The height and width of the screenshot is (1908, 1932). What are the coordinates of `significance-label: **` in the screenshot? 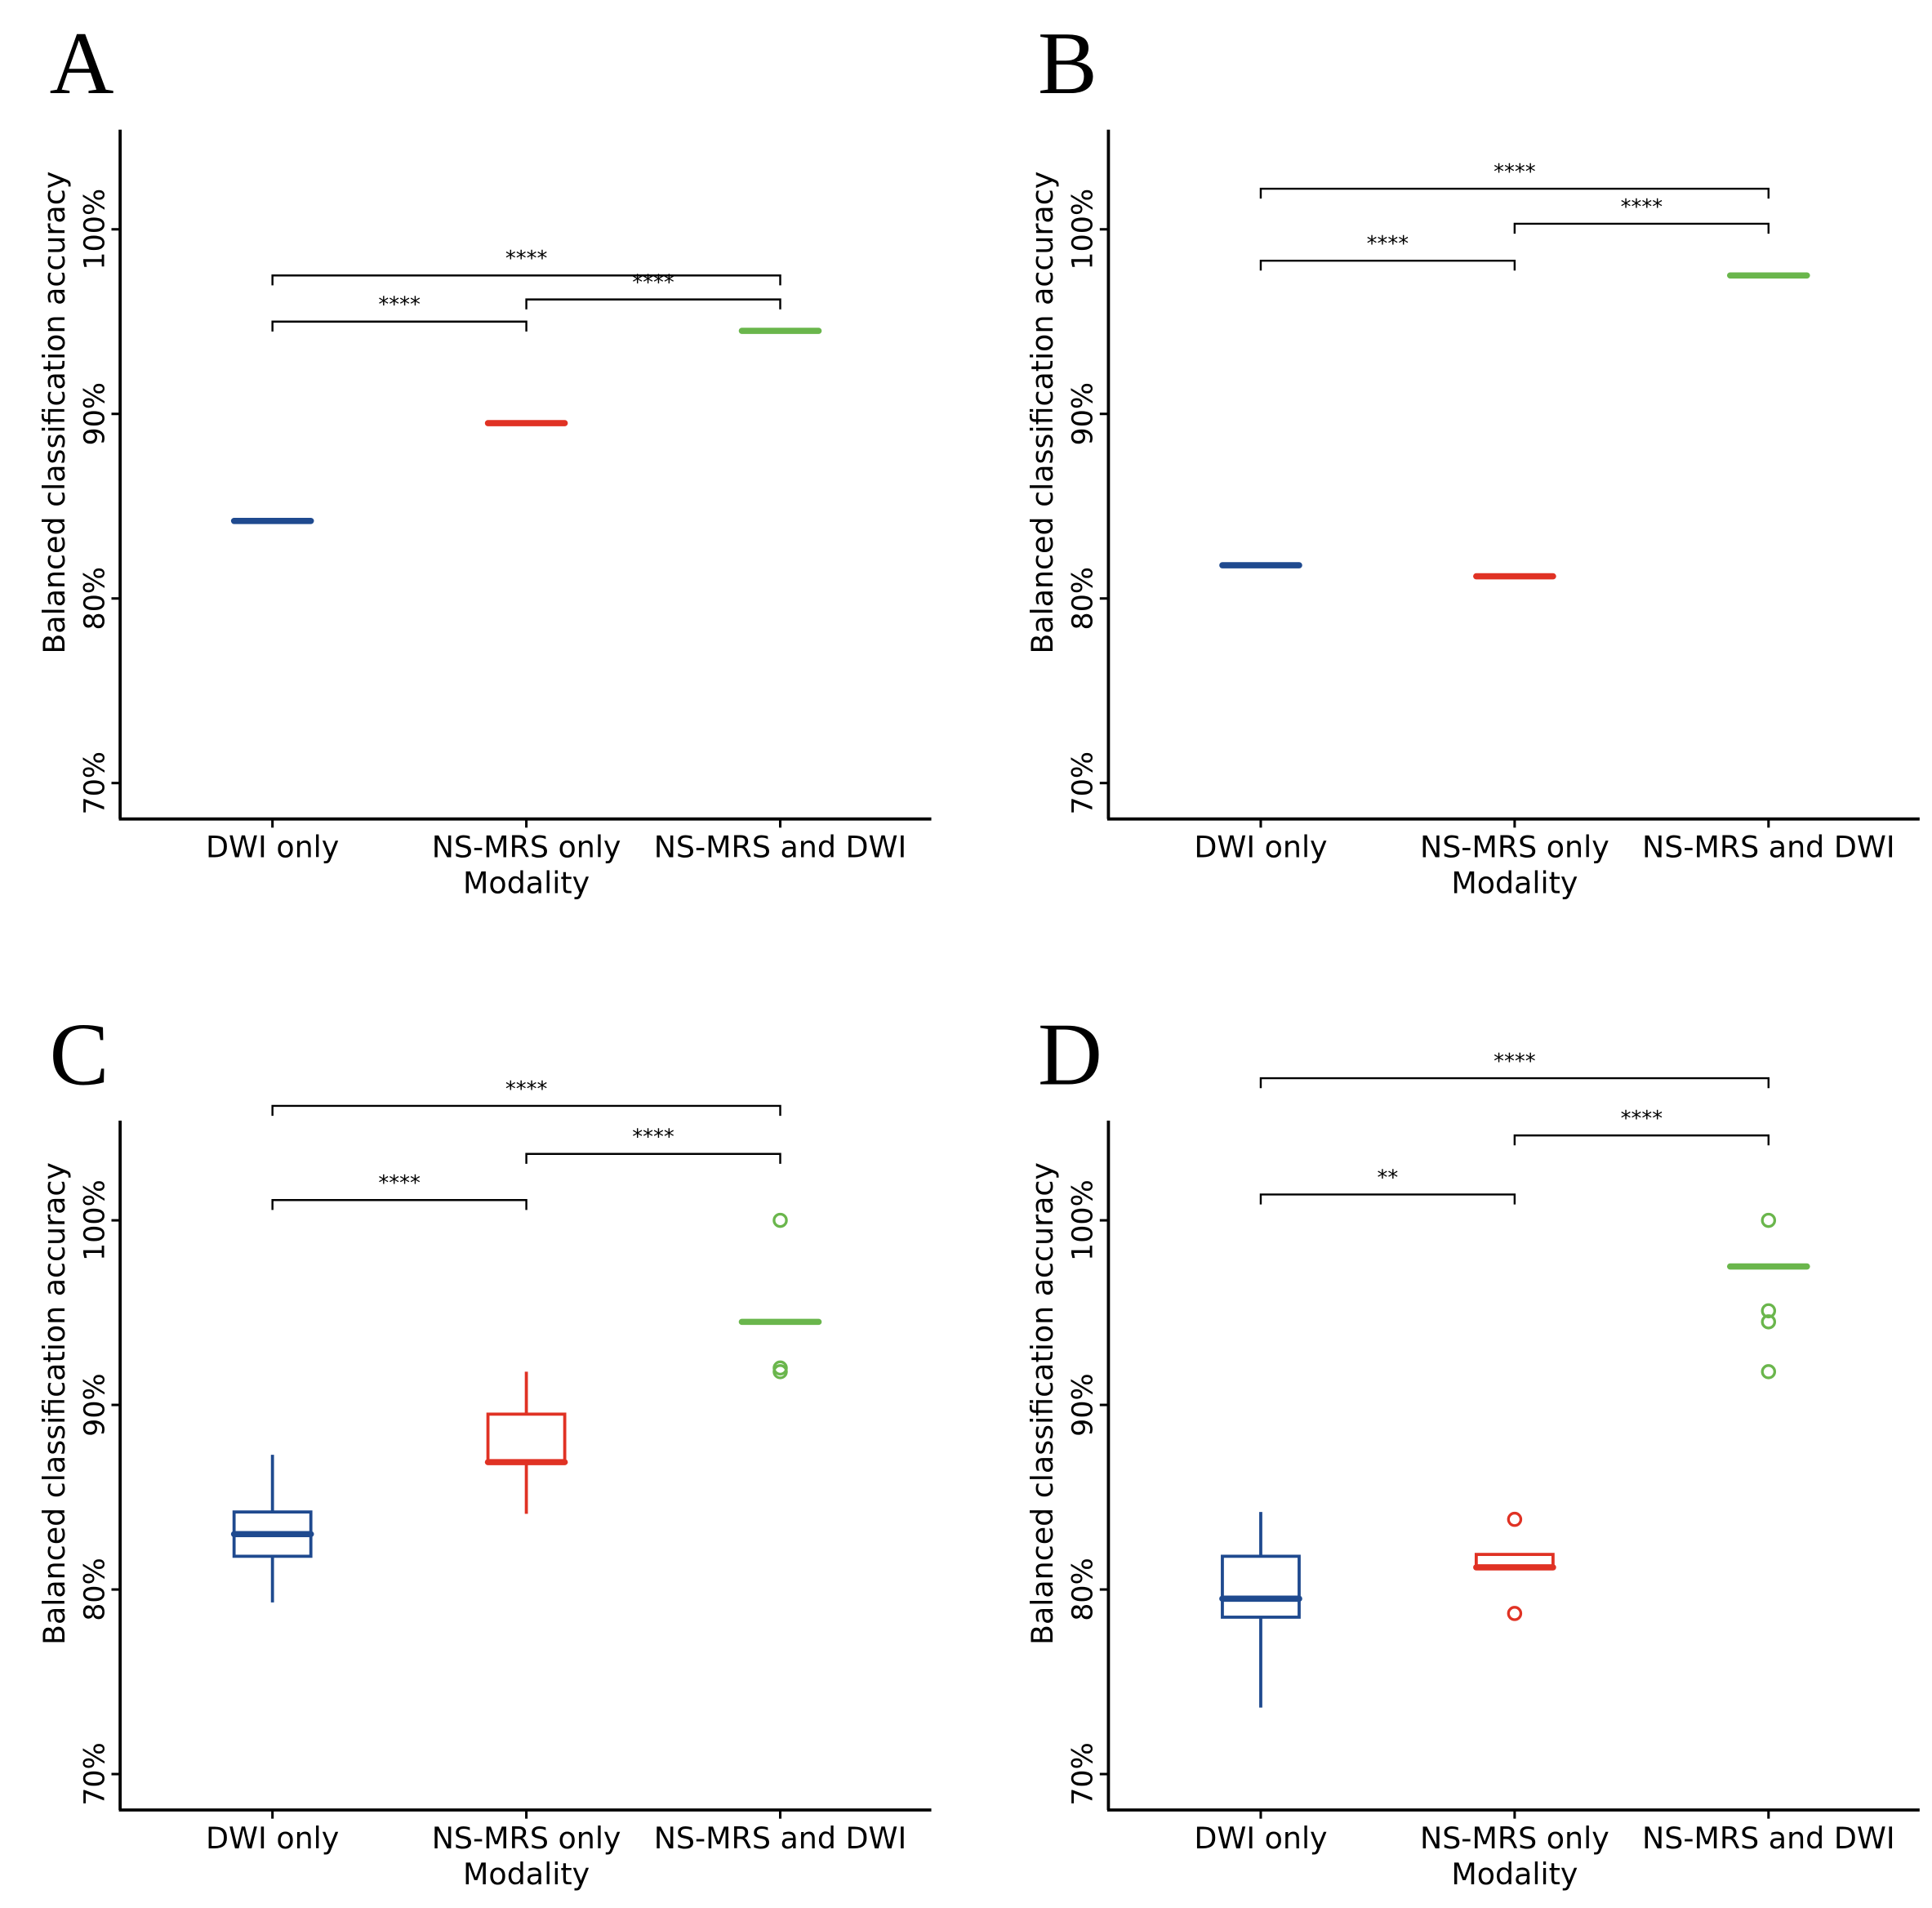 It's located at (1388, 1178).